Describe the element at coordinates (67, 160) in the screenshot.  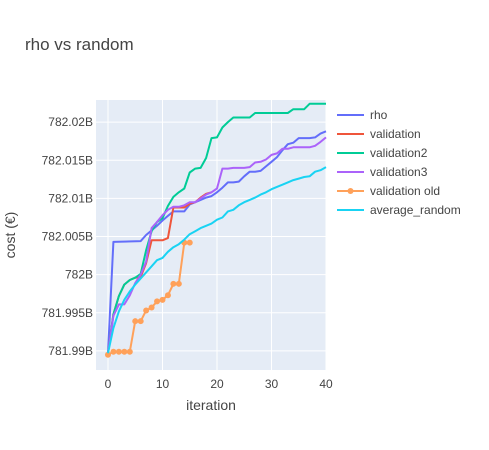
I see `y-tick-label: 782.015B` at that location.